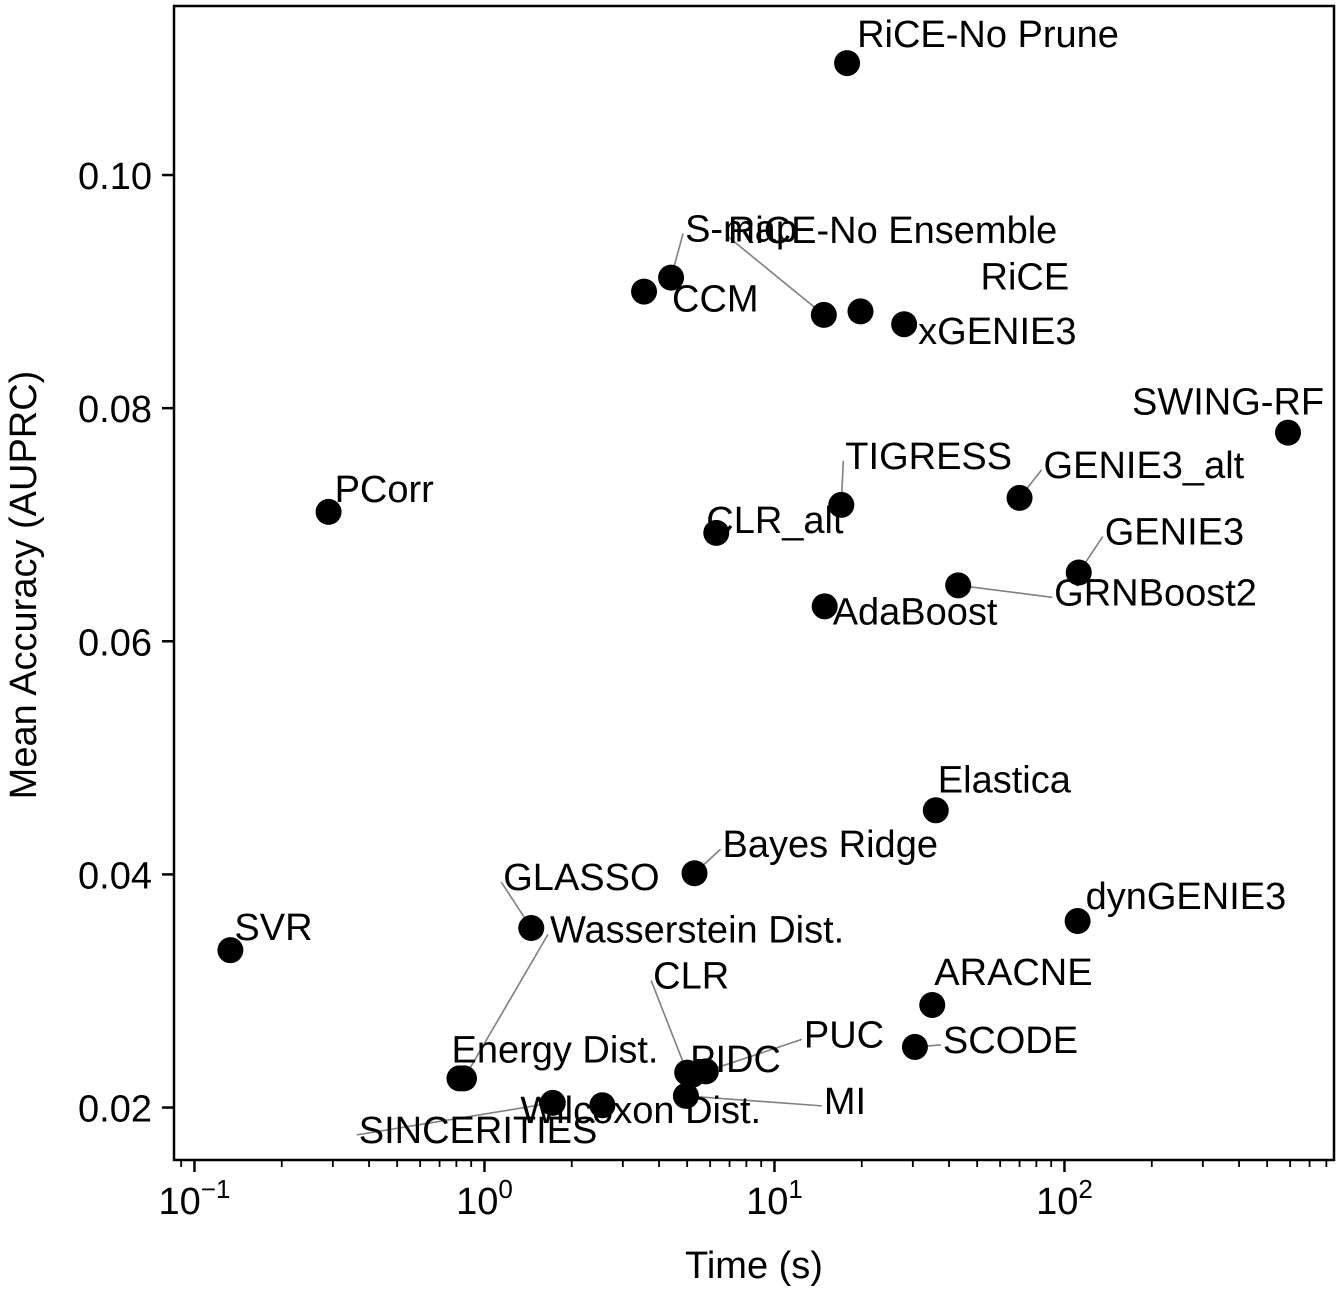 Image resolution: width=1341 pixels, height=1294 pixels. What do you see at coordinates (115, 1110) in the screenshot?
I see `y-tick-label: 0.02` at bounding box center [115, 1110].